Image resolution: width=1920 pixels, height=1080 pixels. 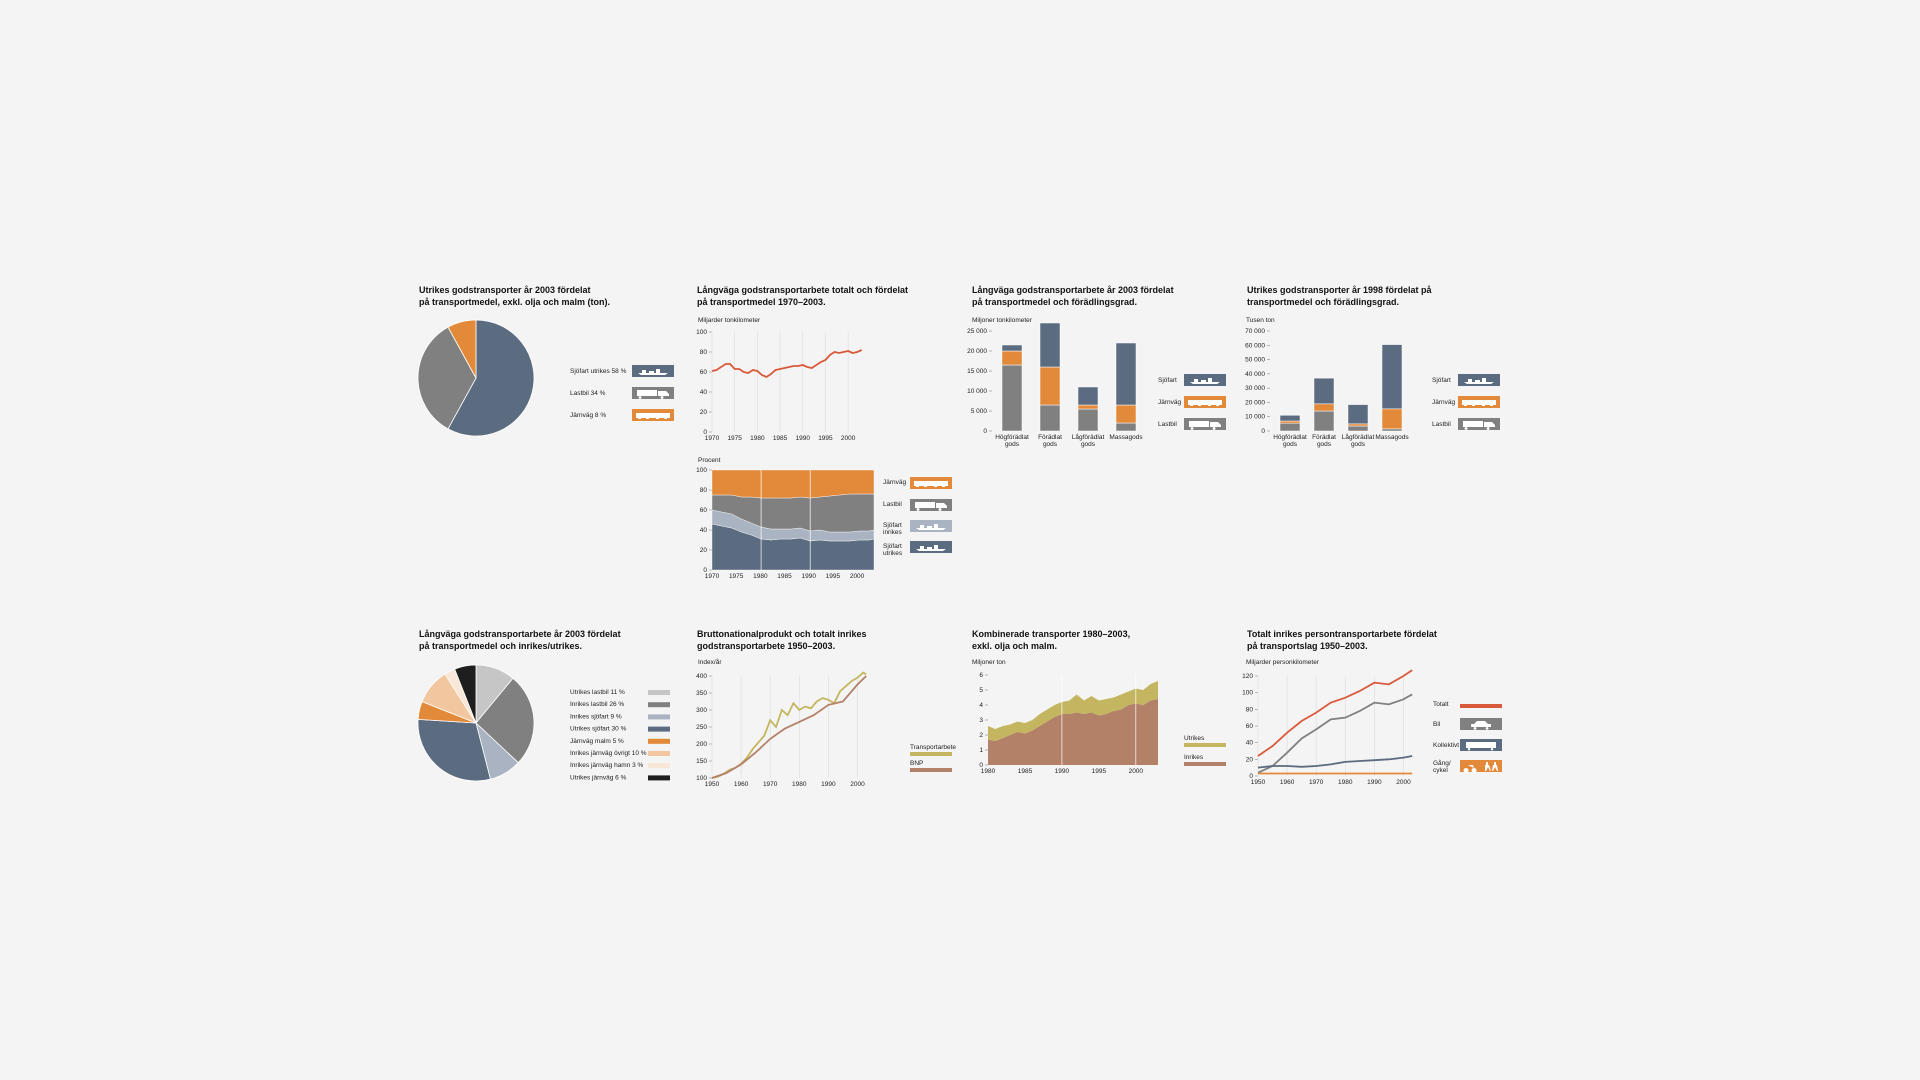 What do you see at coordinates (712, 784) in the screenshot?
I see `x-tick-label: 1950` at bounding box center [712, 784].